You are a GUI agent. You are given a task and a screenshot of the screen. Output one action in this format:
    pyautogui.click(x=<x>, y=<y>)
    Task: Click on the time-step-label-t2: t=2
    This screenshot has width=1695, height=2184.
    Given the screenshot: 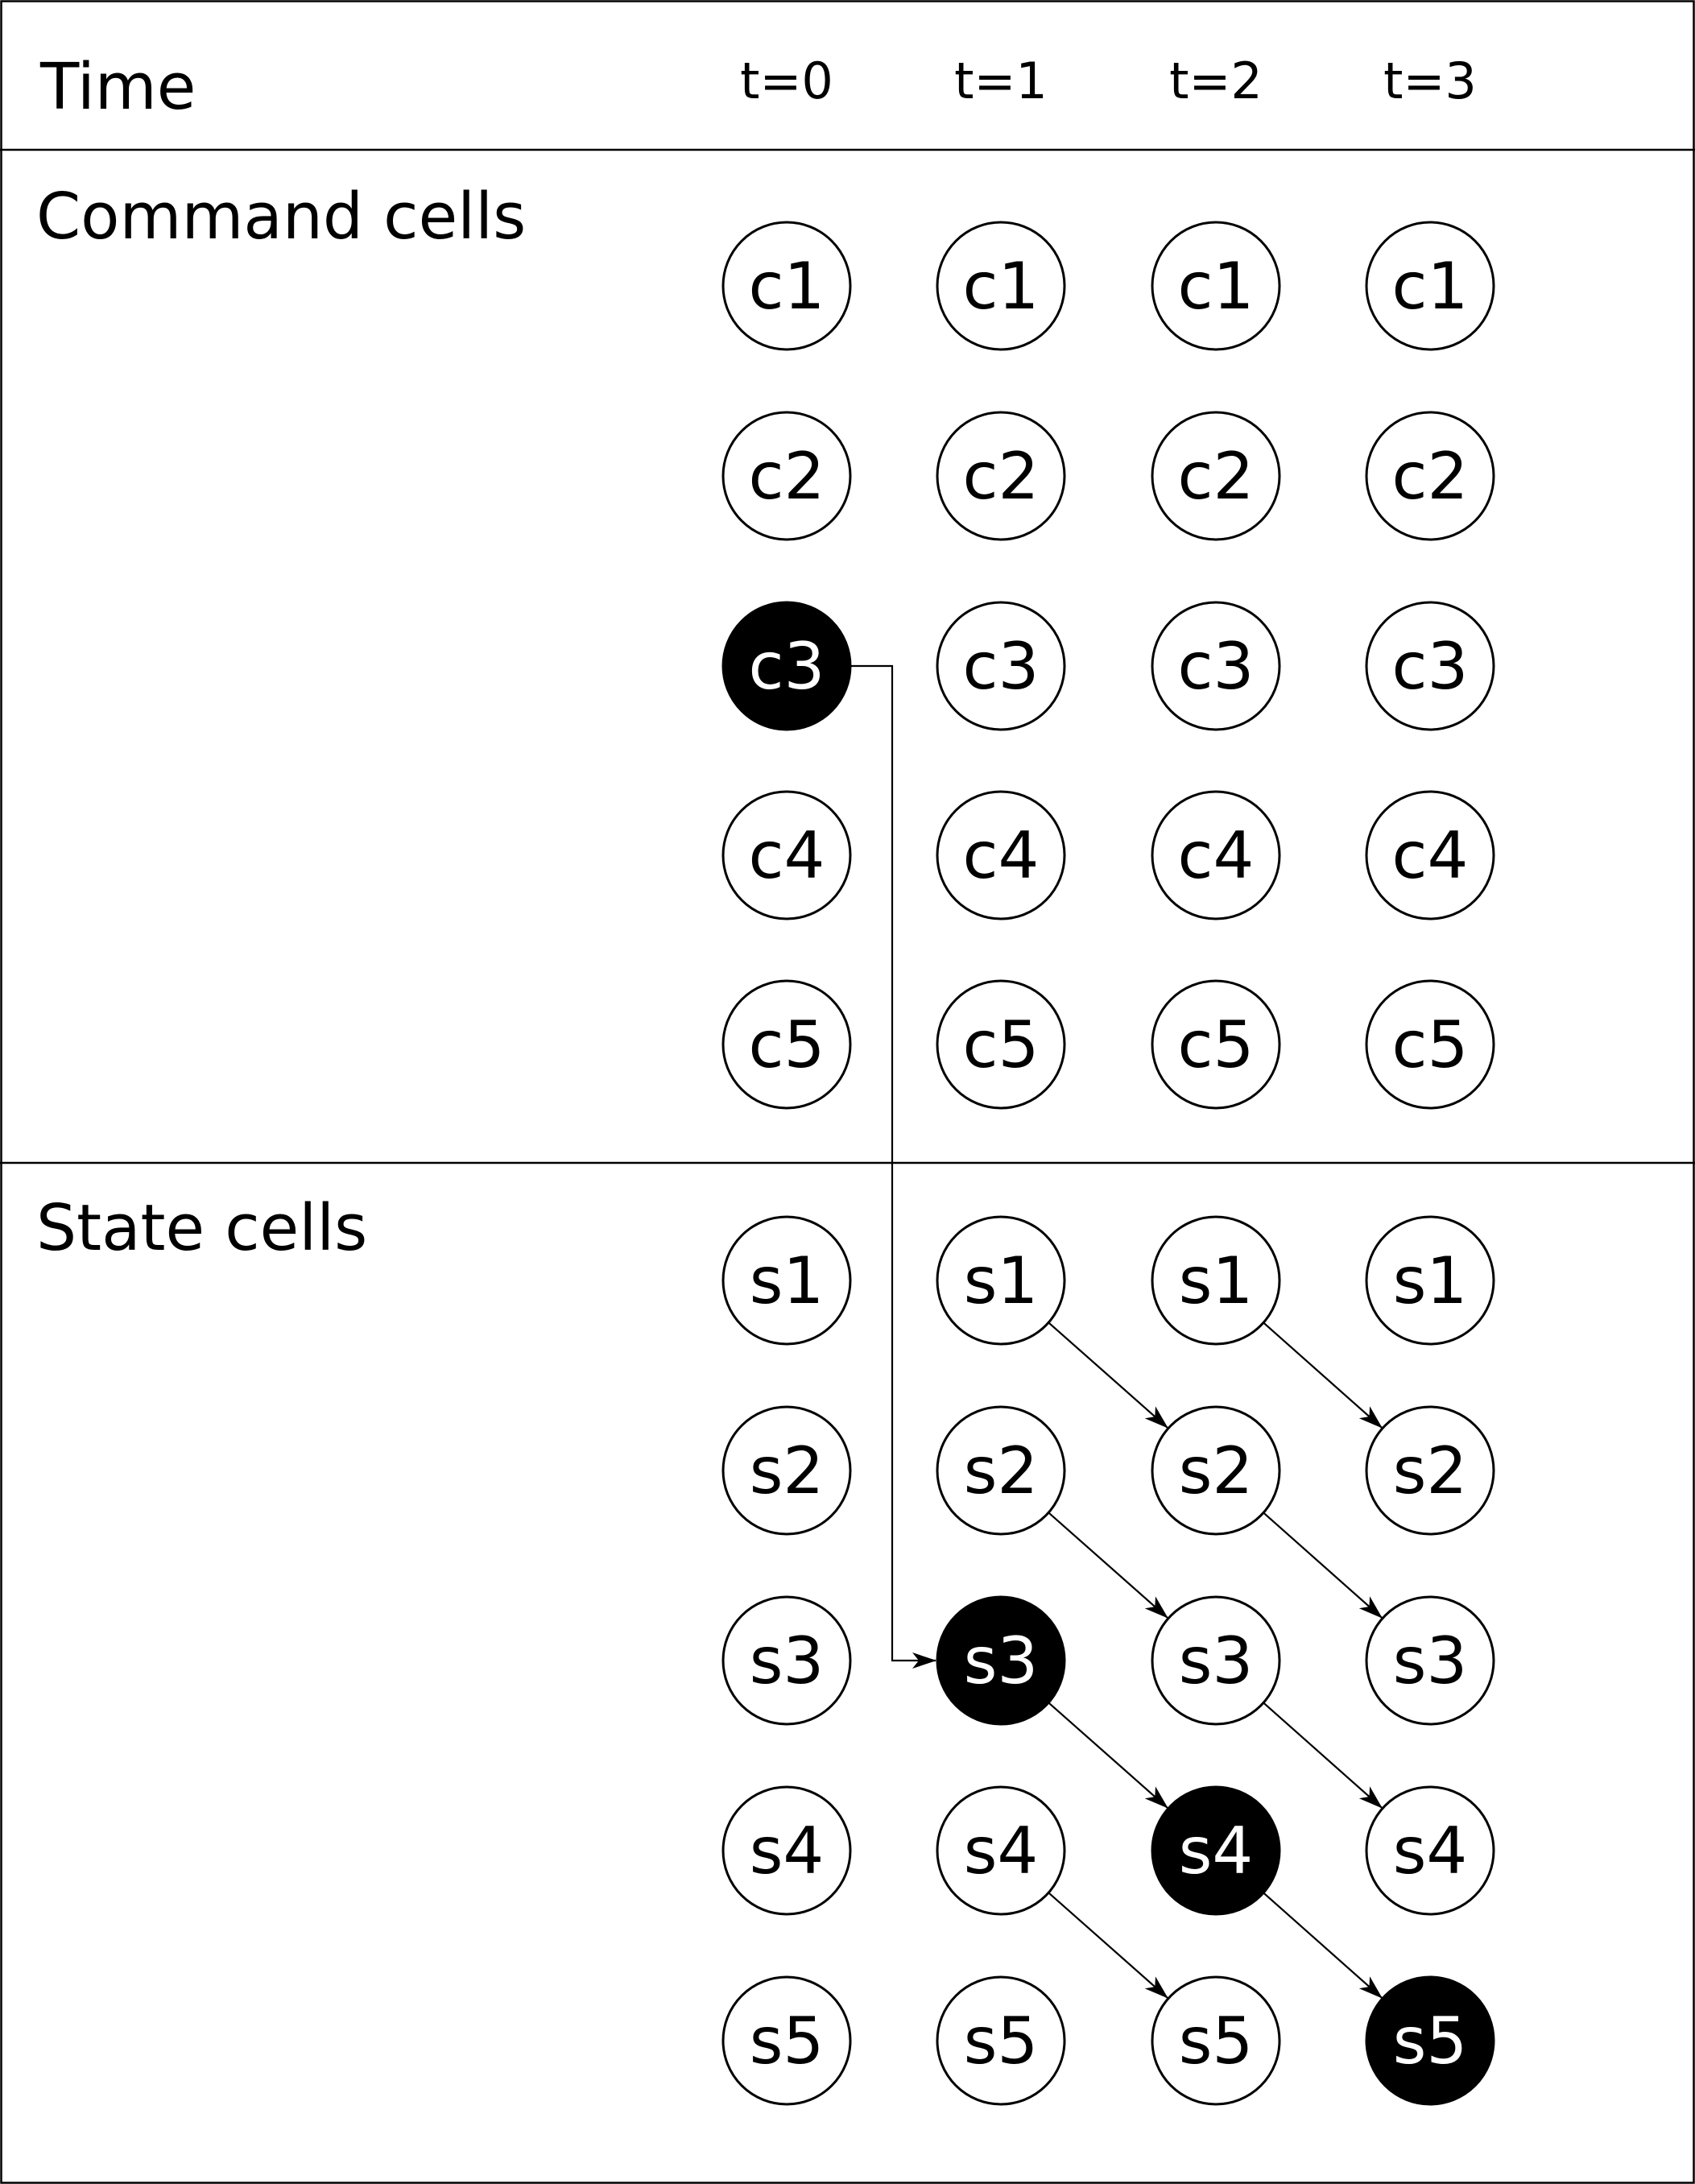 What is the action you would take?
    pyautogui.click(x=1216, y=81)
    